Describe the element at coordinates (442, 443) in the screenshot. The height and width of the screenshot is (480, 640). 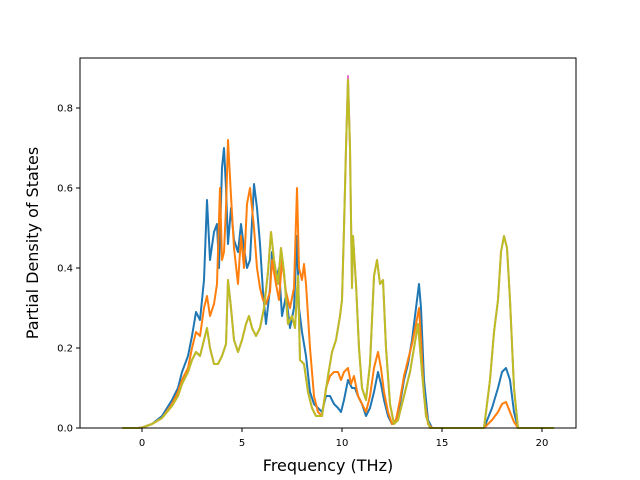
I see `x-tick-label: 15` at that location.